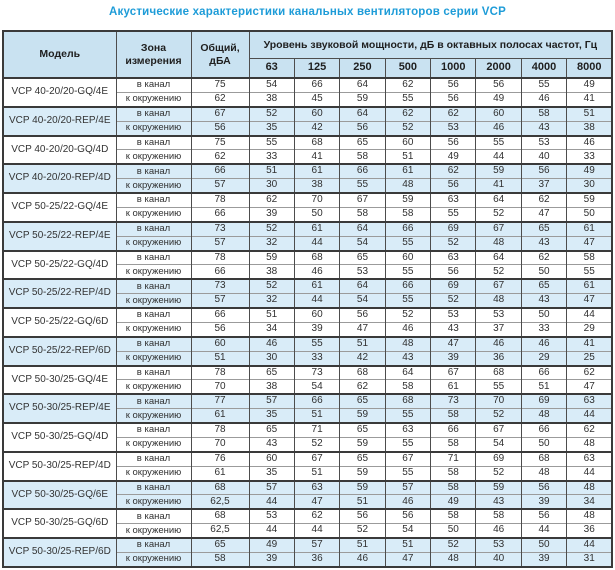  Describe the element at coordinates (59, 92) in the screenshot. I see `model-name: VCP 40-20/20-GQ/4E` at that location.